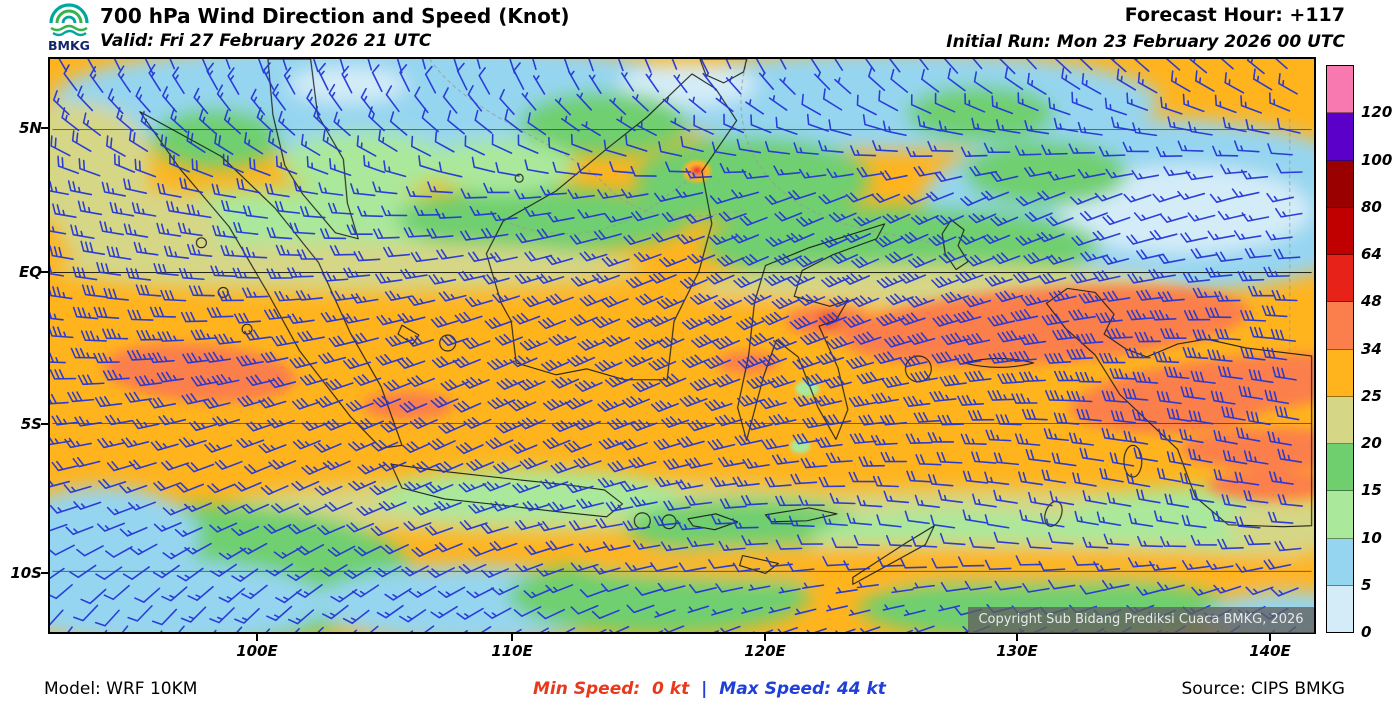 The width and height of the screenshot is (1400, 709). Describe the element at coordinates (1354, 471) in the screenshot. I see `colorbar-segment: 15` at that location.